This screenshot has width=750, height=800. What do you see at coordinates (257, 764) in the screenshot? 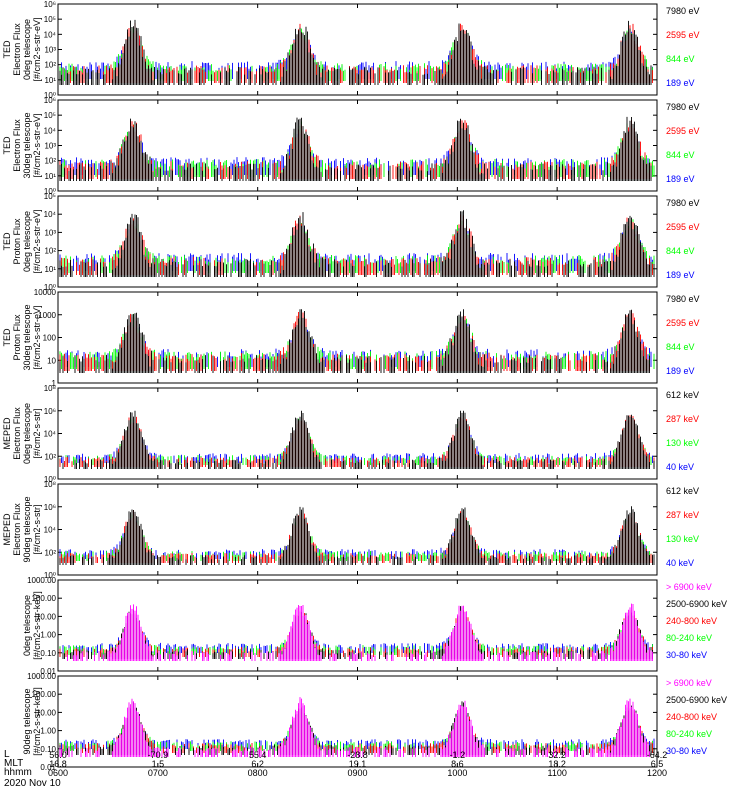
I see `x-tick-label-mlt: 6.2` at bounding box center [257, 764].